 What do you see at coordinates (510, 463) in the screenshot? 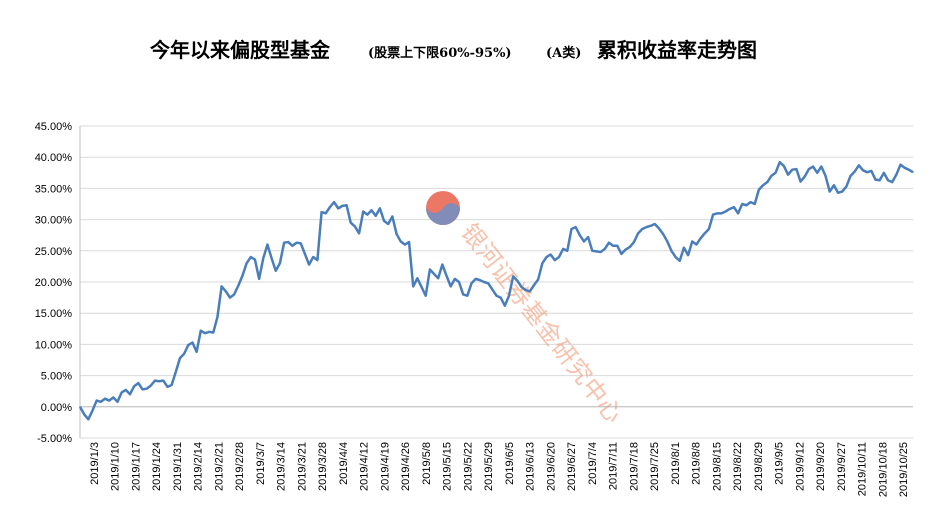
I see `x-tick-label: 2019/6/5` at bounding box center [510, 463].